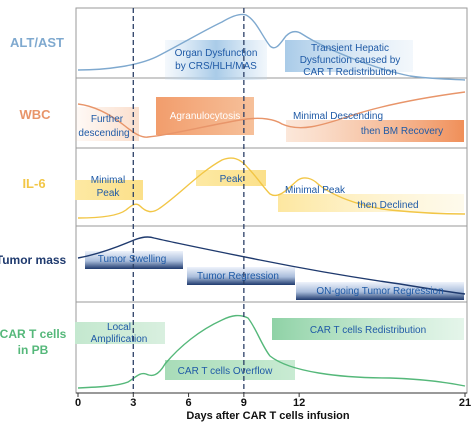  I want to click on panel-label-il6: IL-6, so click(33, 183).